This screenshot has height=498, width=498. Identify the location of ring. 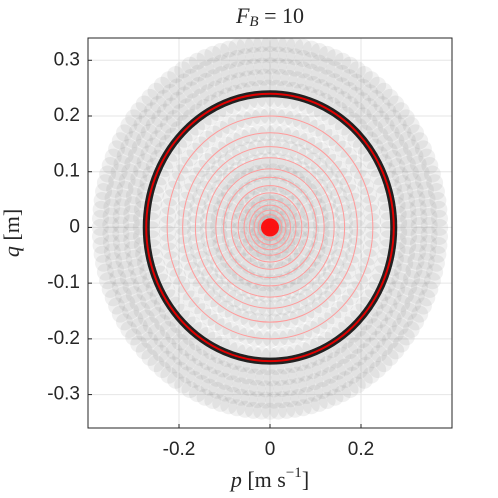
(270, 227).